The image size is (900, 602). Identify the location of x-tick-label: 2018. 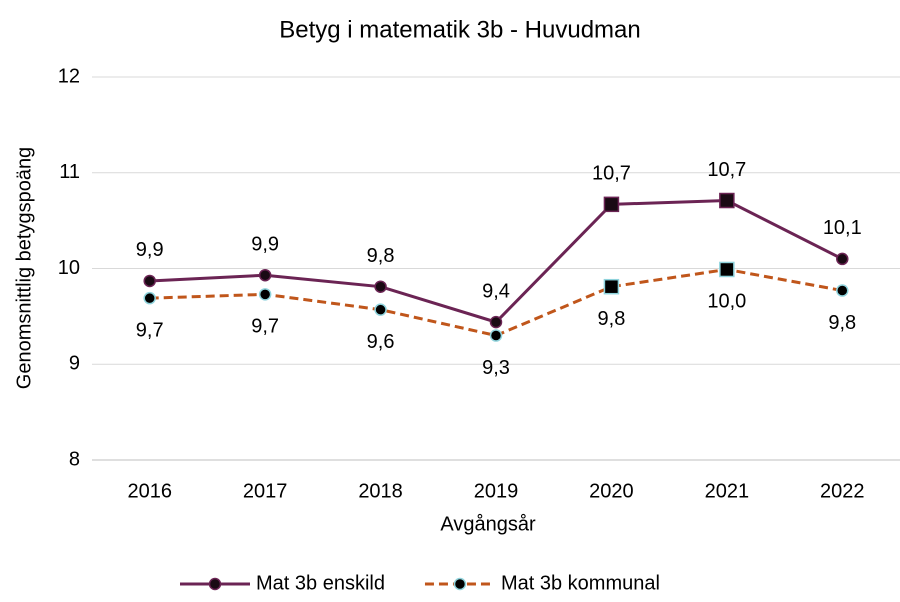
(380, 491).